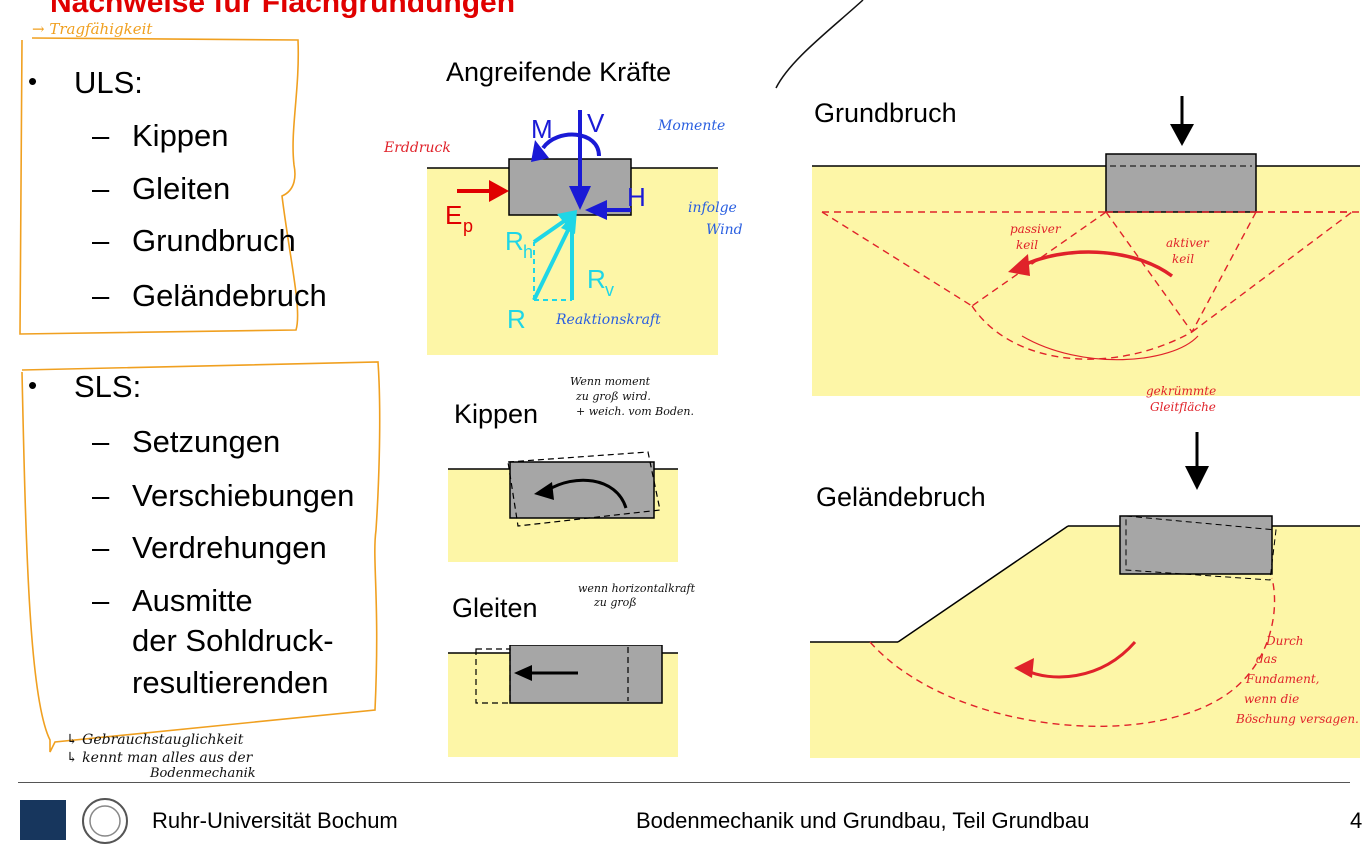  Describe the element at coordinates (1297, 719) in the screenshot. I see `annotation-durch-5: Böschung versagen.` at that location.